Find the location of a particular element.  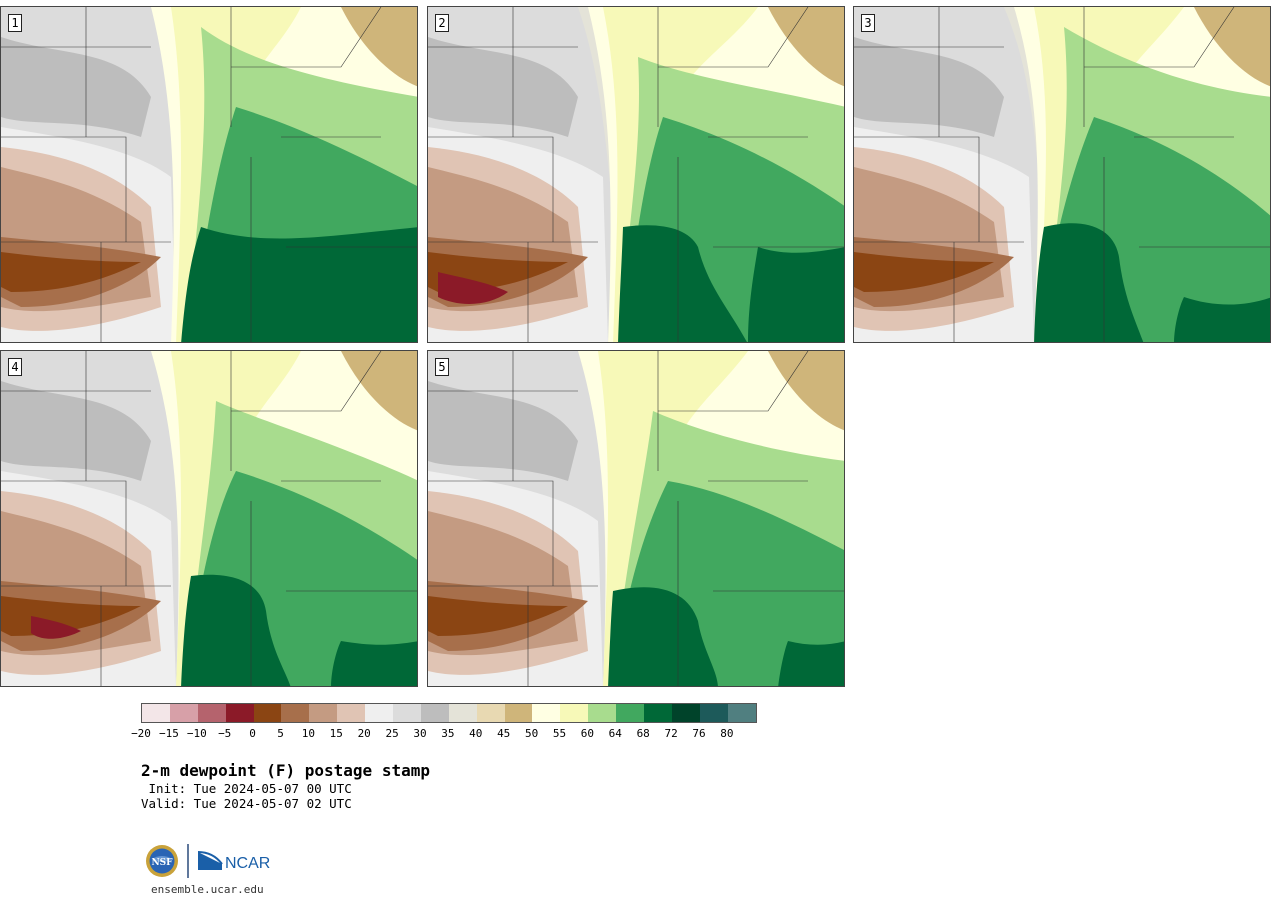

colorbar-tick-label: 10 is located at coordinates (308, 733).